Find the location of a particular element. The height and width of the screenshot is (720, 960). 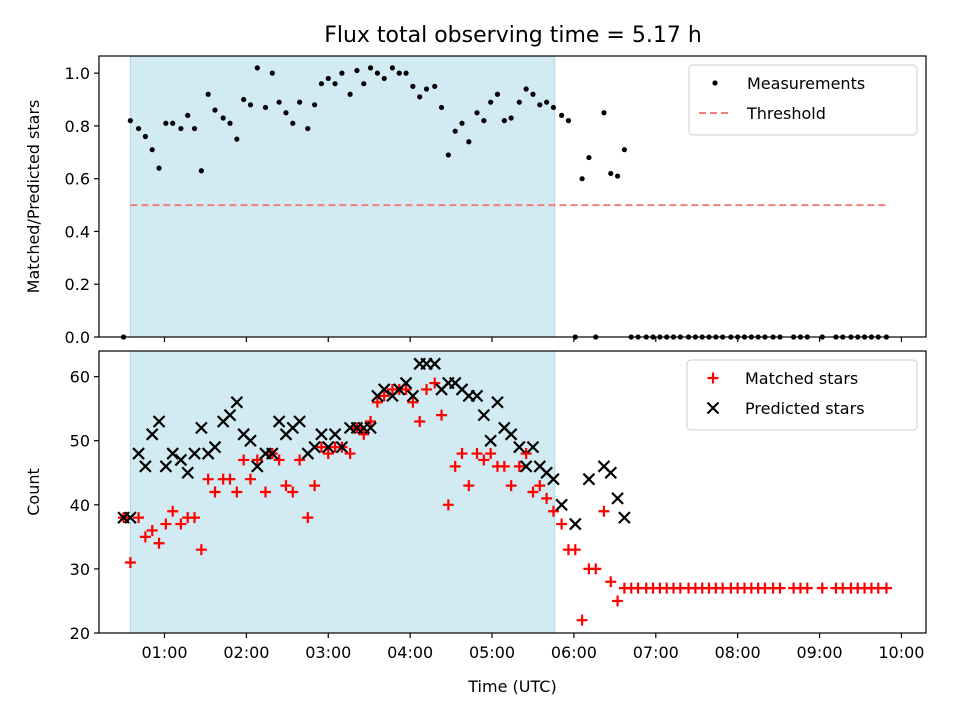

y-tick-label: 30 is located at coordinates (80, 569).